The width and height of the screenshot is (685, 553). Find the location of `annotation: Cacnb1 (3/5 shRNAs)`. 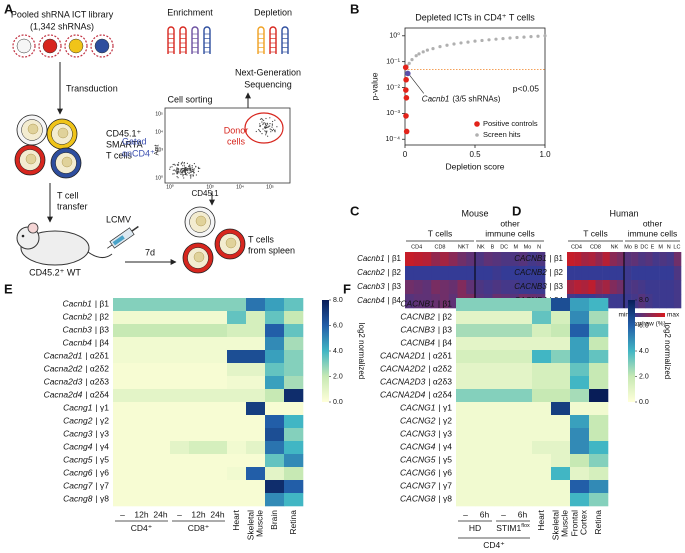

annotation: Cacnb1 (3/5 shRNAs) is located at coordinates (461, 99).